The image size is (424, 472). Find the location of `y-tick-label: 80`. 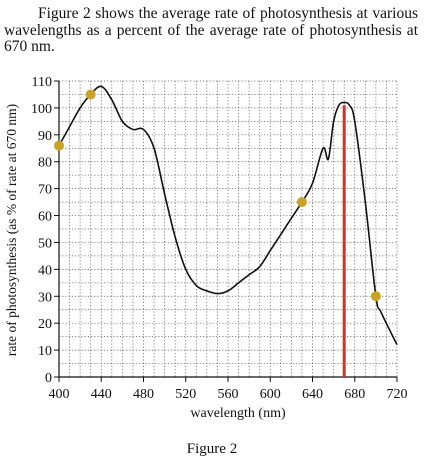

y-tick-label: 80 is located at coordinates (45, 163).